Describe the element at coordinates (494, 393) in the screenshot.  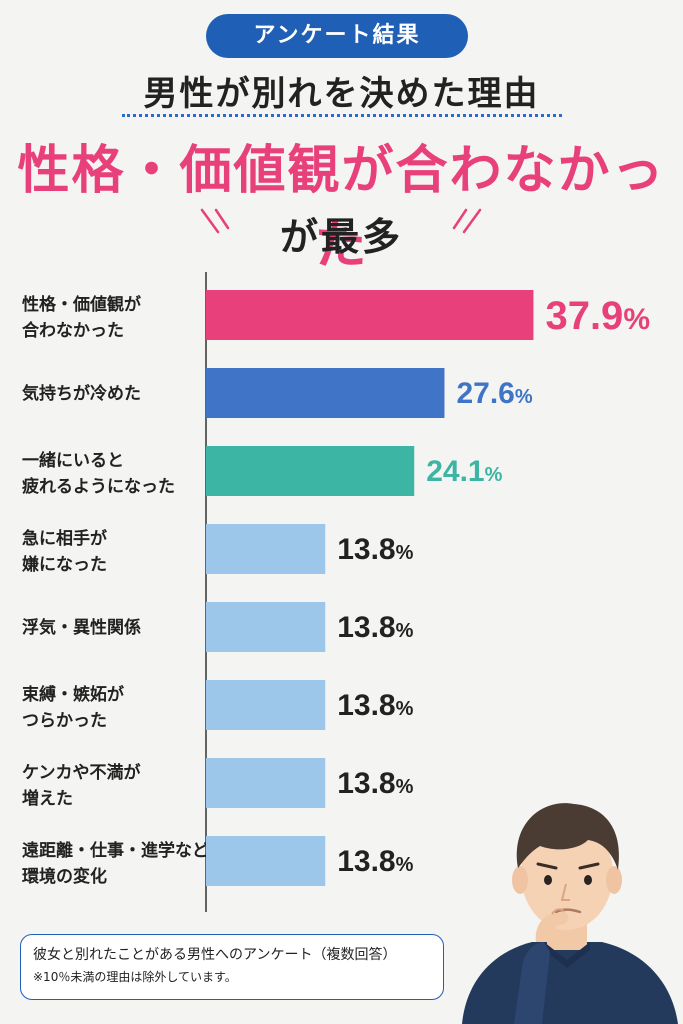
I see `value-label: 27.6%` at that location.